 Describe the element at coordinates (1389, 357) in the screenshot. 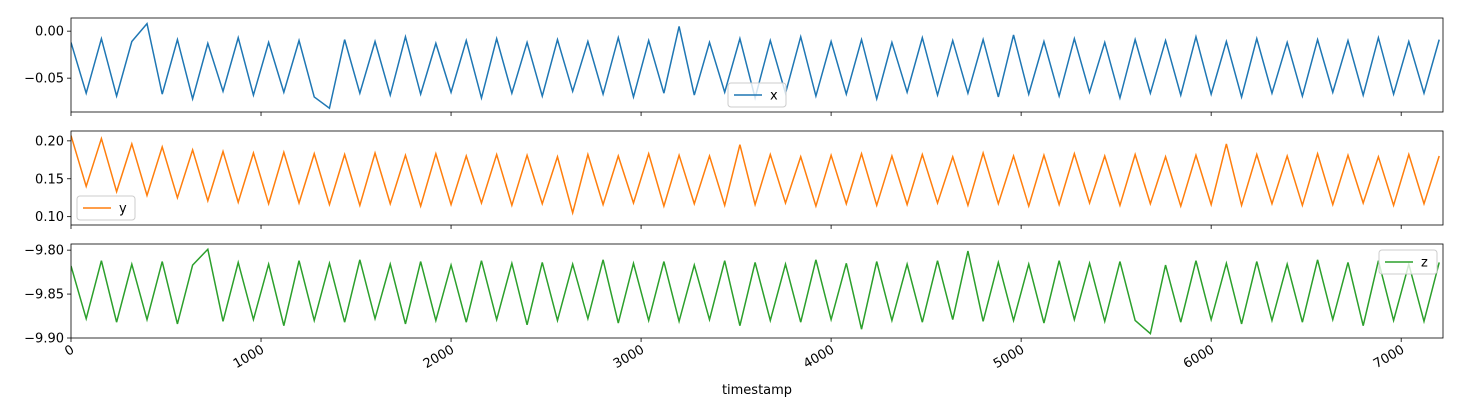

I see `x-tick-label: 7000` at that location.